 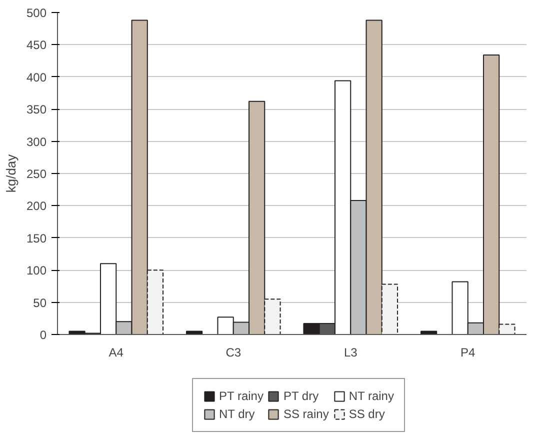 What do you see at coordinates (371, 396) in the screenshot?
I see `legend-label: NT rainy` at bounding box center [371, 396].